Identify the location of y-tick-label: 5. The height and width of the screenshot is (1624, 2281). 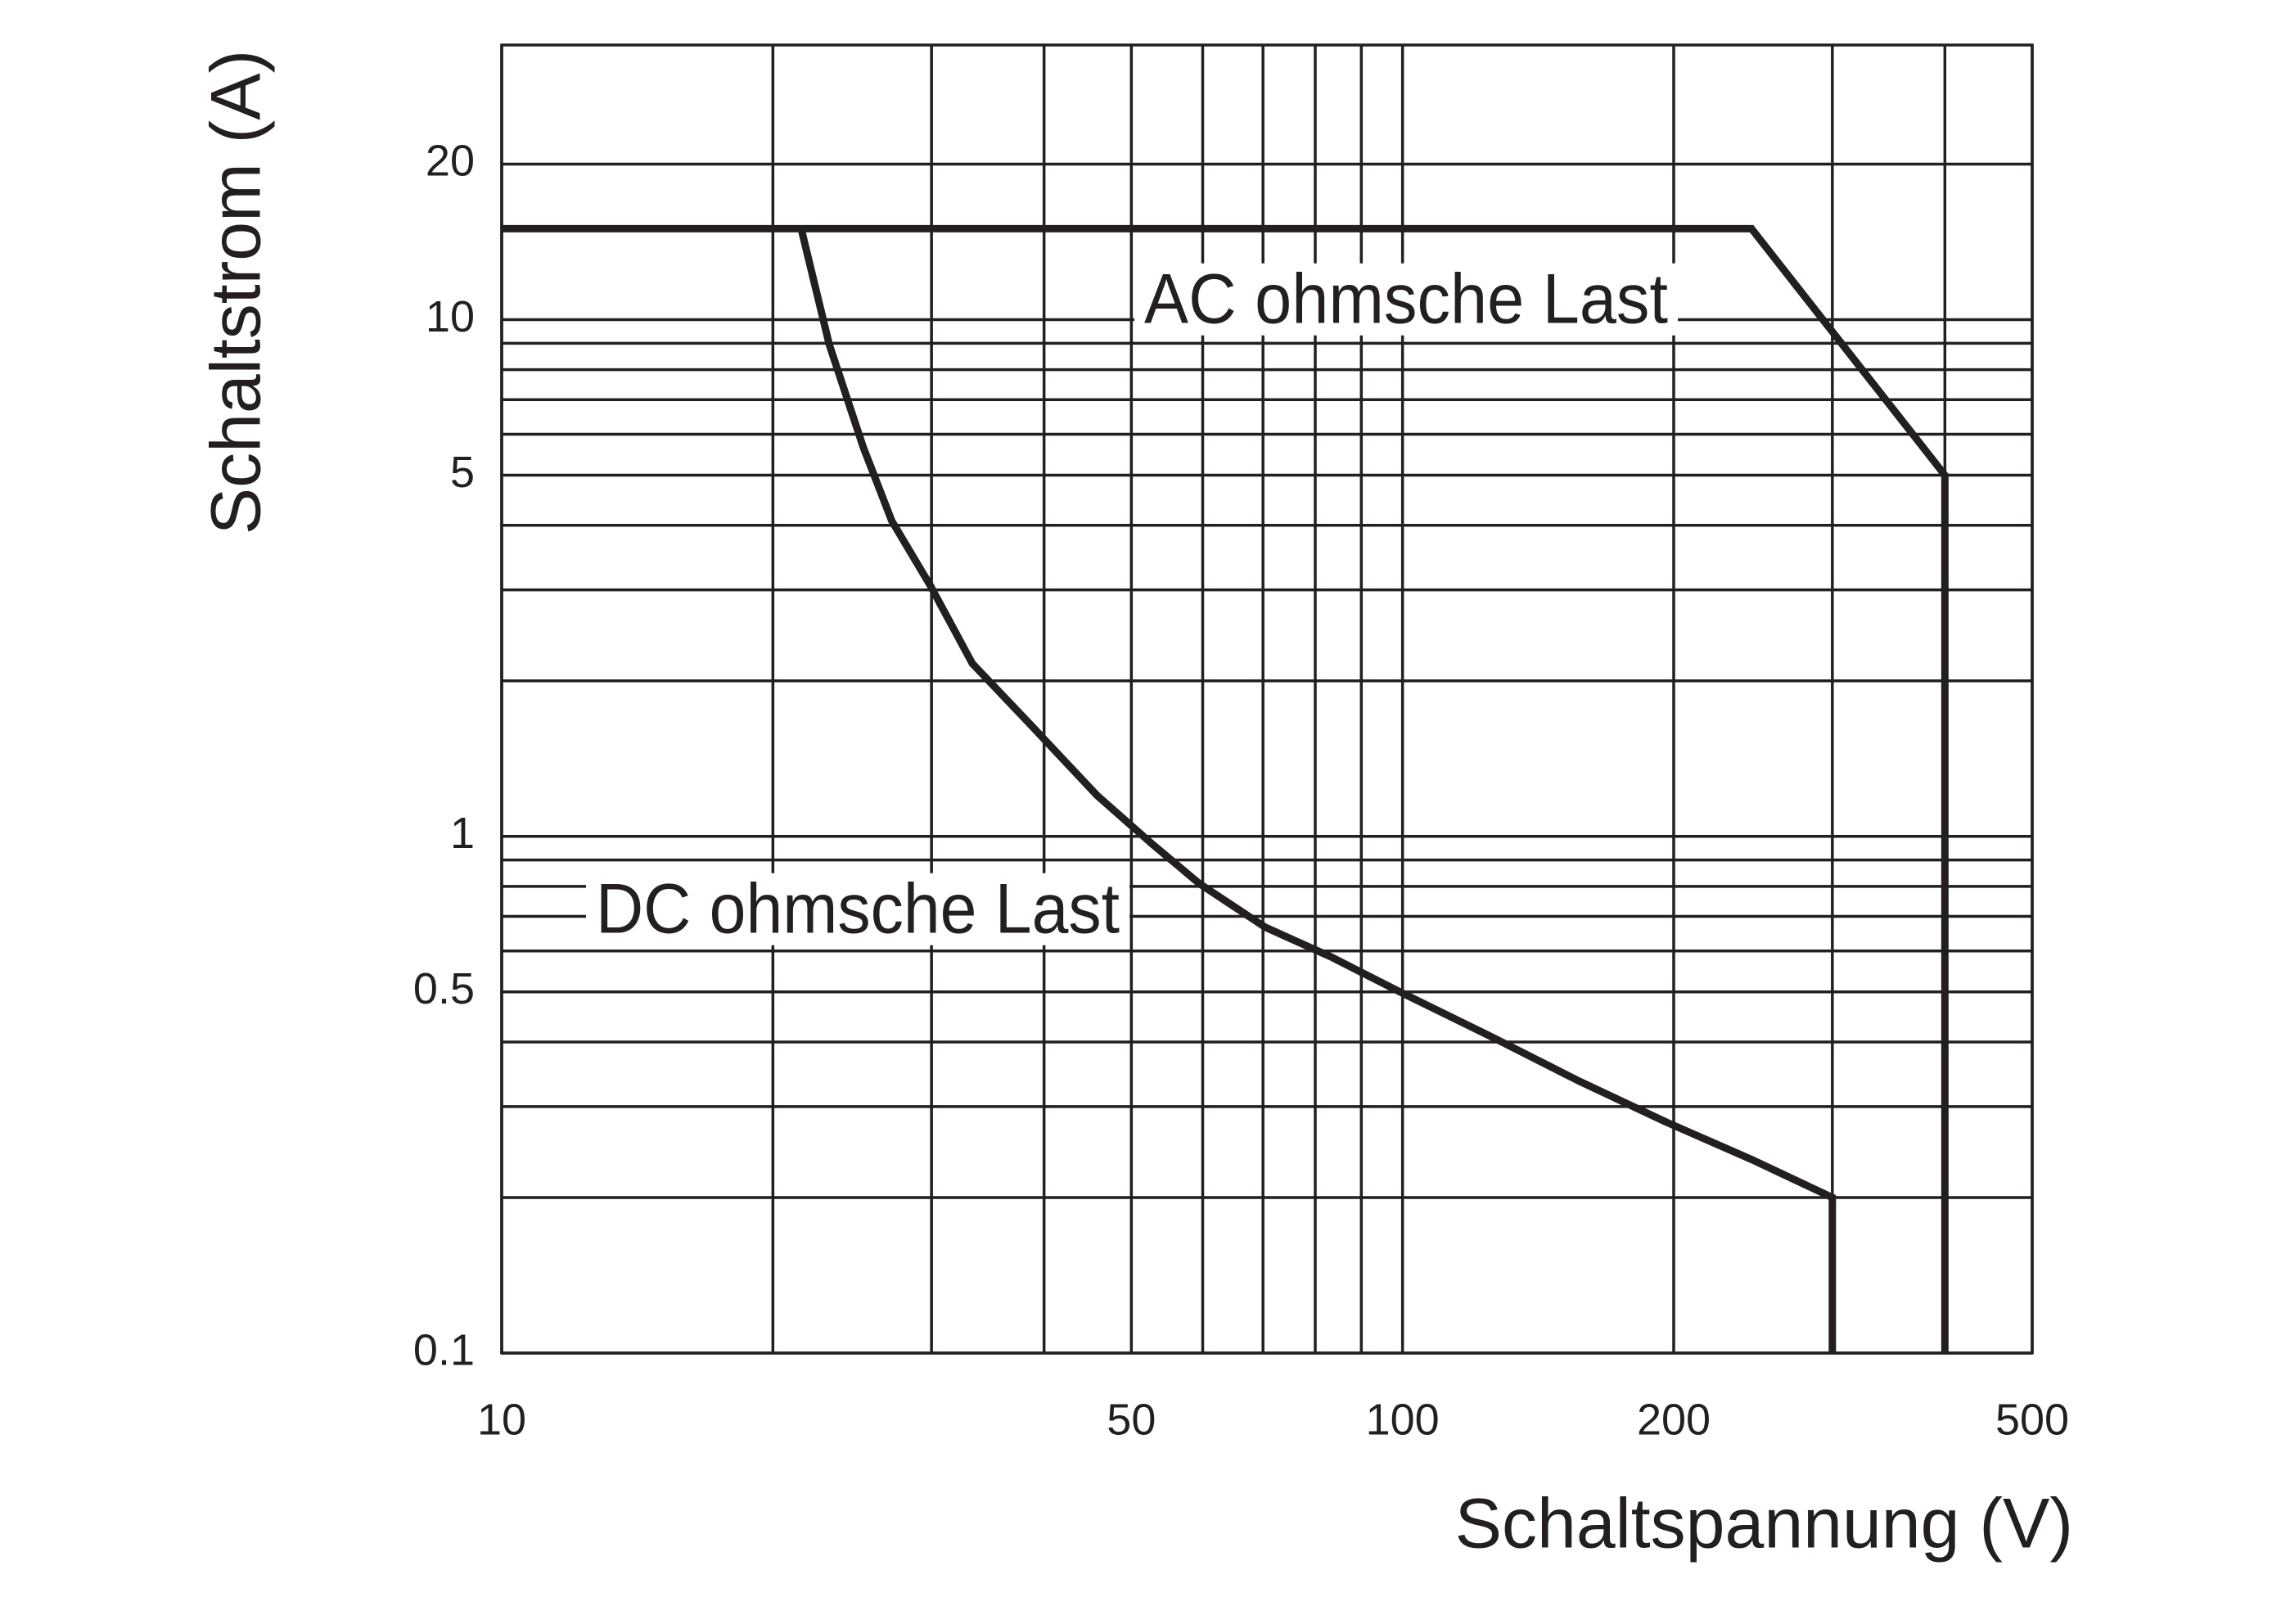
(462, 473).